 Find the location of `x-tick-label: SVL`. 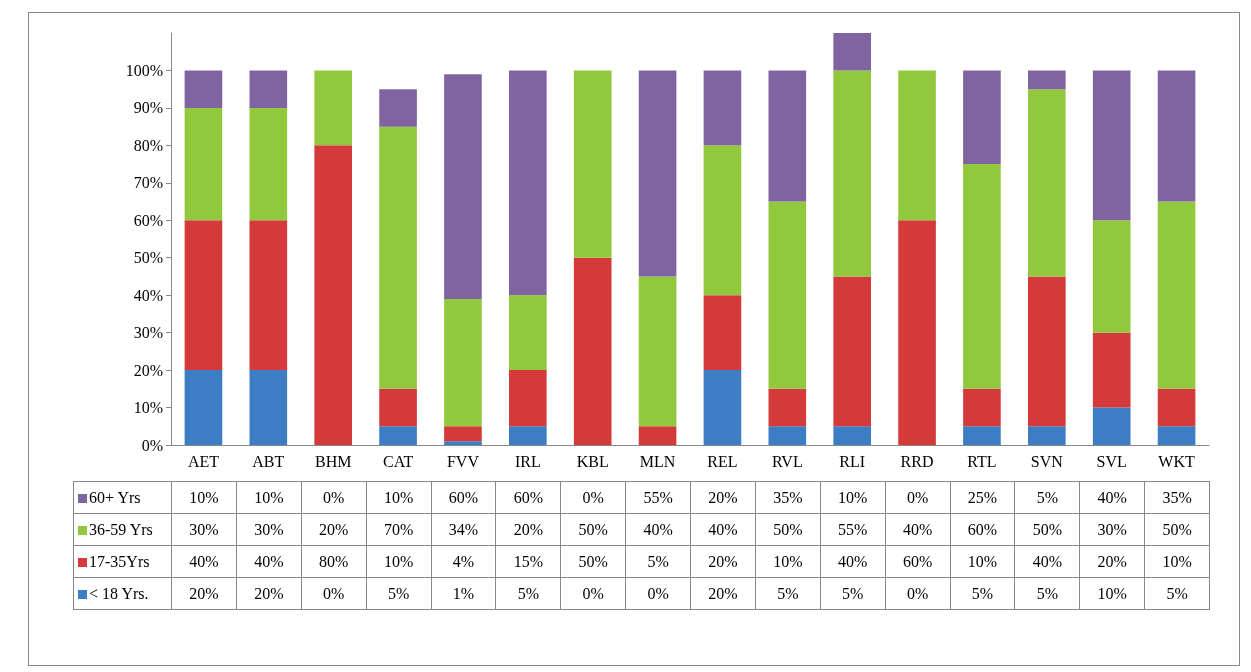

x-tick-label: SVL is located at coordinates (1111, 461).